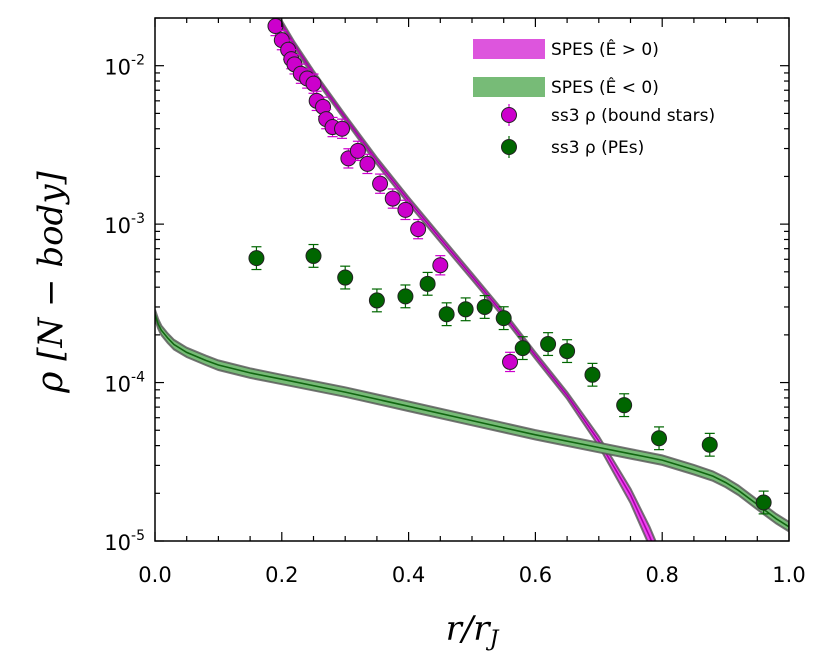 This screenshot has width=831, height=662. Describe the element at coordinates (661, 575) in the screenshot. I see `x-tick-label: 0.8` at that location.